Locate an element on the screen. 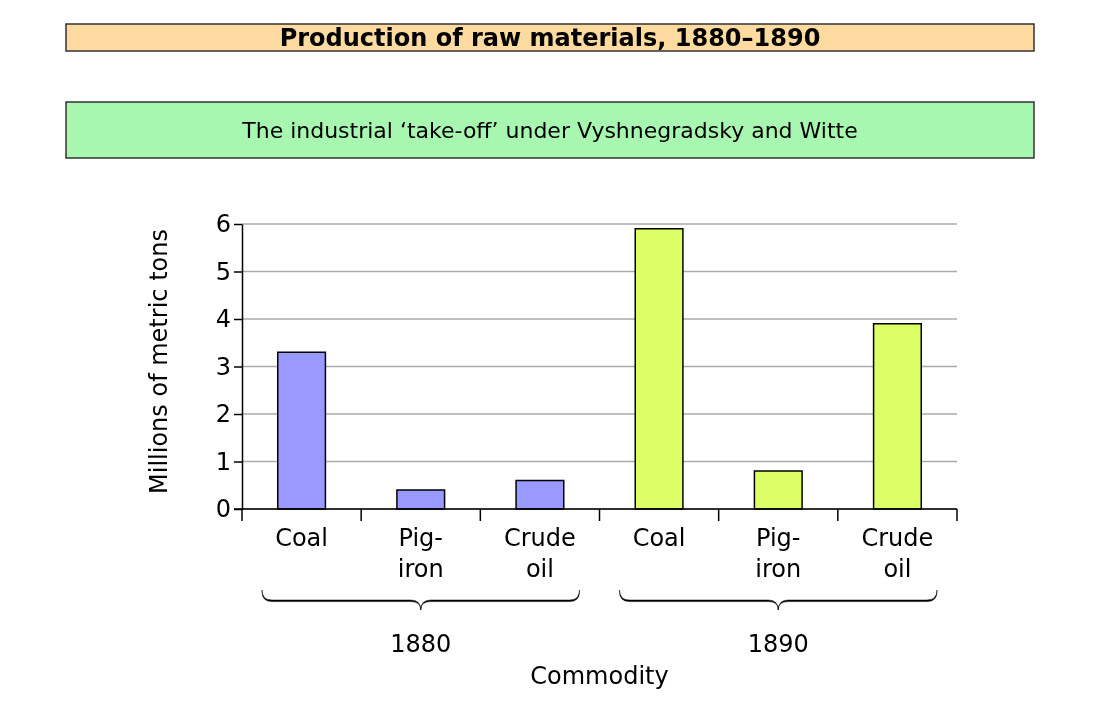 Image resolution: width=1100 pixels, height=719 pixels. y-axis-title: Millions of metric tons is located at coordinates (159, 361).